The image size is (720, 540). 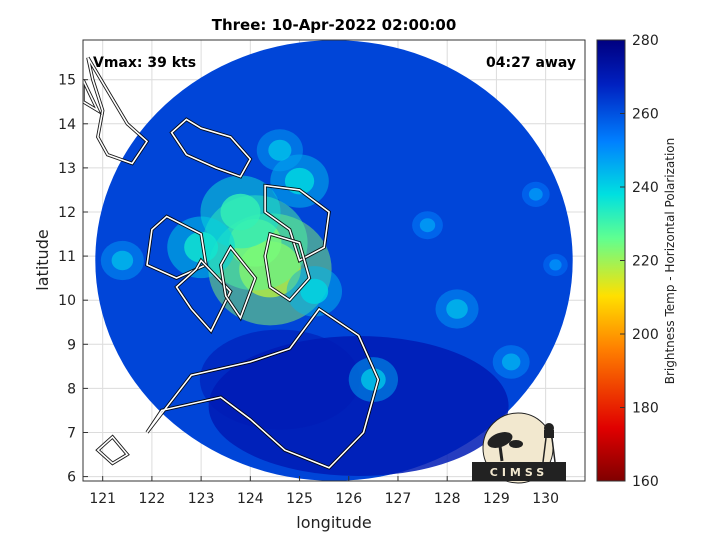 What do you see at coordinates (645, 482) in the screenshot?
I see `colorbar-tick-label: 160` at bounding box center [645, 482].